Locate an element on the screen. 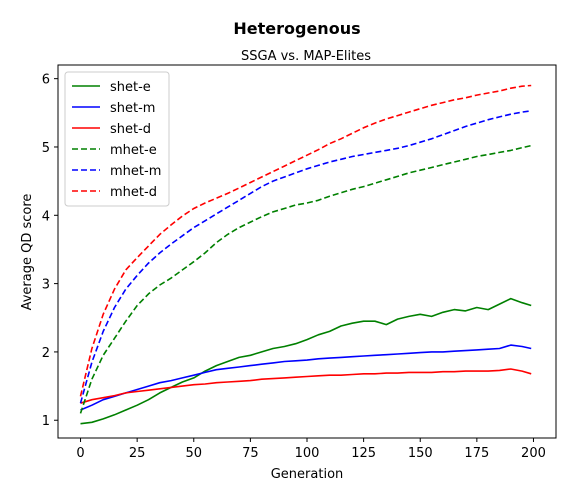 This screenshot has width=574, height=500. legend-label-mhet-e: mhet-e is located at coordinates (133, 150).